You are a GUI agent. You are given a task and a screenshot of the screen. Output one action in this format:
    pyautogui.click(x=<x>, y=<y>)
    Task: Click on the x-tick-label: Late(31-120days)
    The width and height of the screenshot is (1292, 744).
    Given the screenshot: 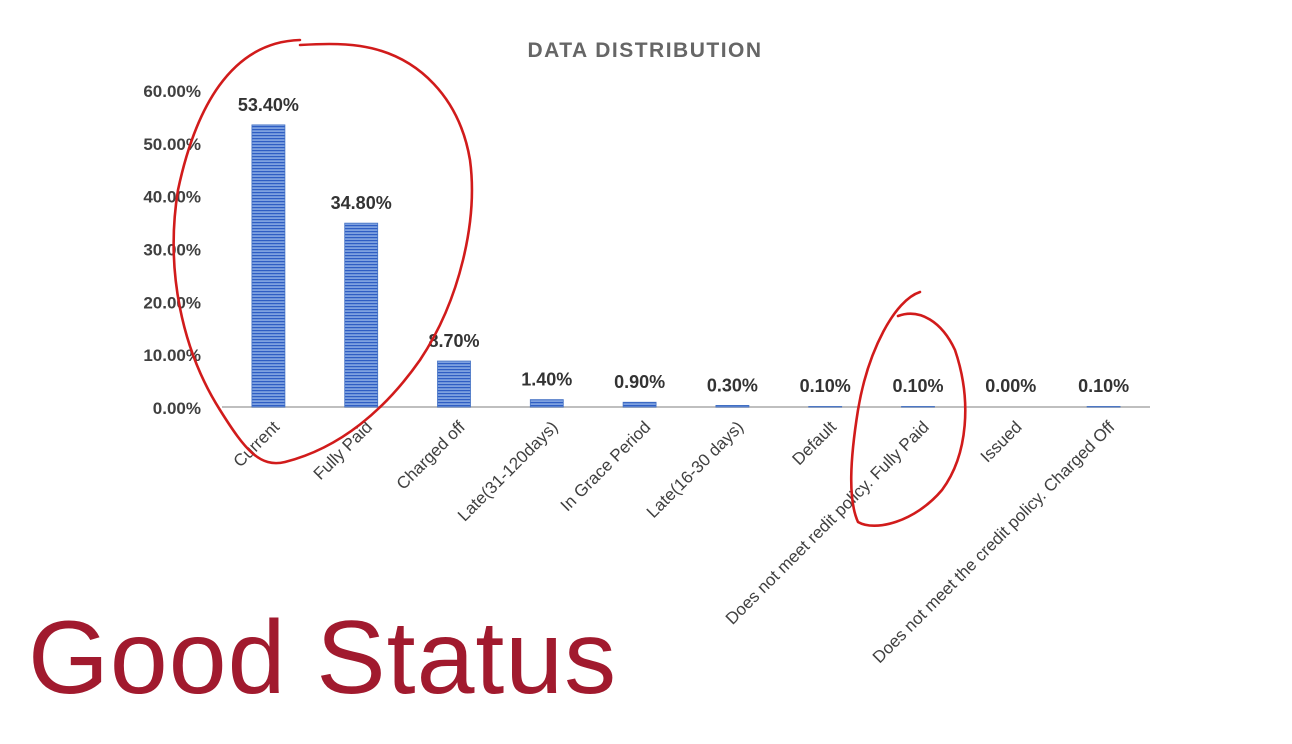 What is the action you would take?
    pyautogui.click(x=508, y=471)
    